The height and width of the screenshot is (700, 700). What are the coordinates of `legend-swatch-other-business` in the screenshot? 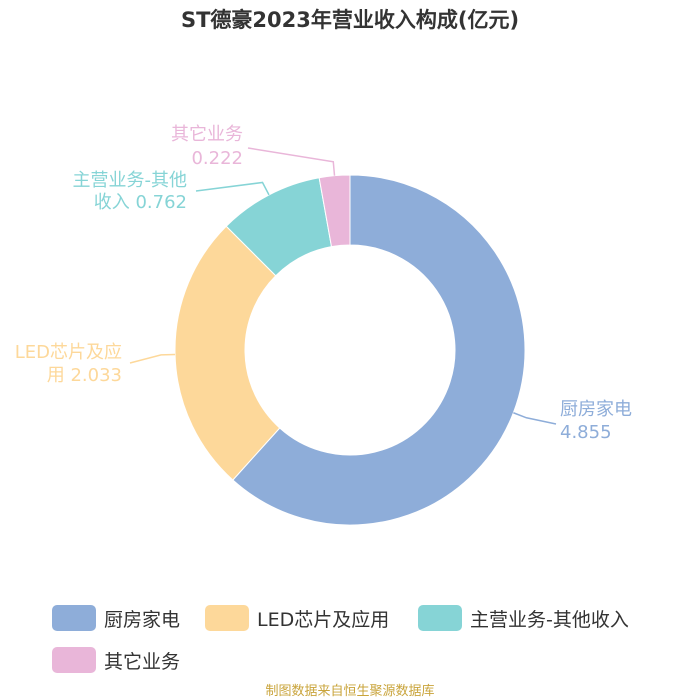 It's located at (74, 660).